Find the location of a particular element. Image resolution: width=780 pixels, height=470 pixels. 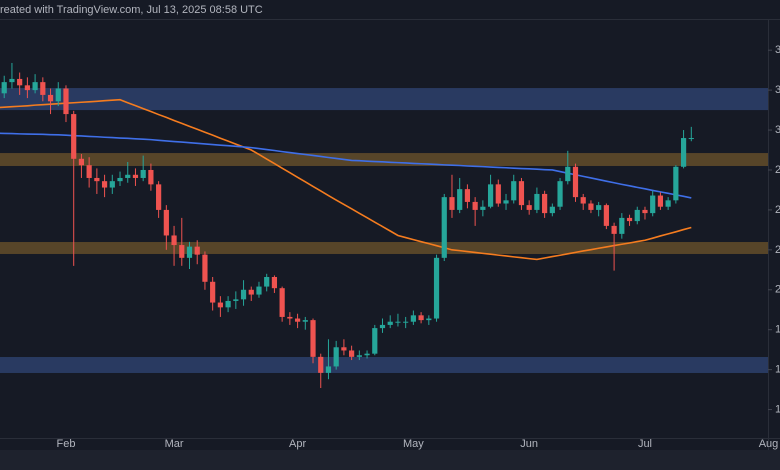

x-tick-label: Jul is located at coordinates (645, 444).